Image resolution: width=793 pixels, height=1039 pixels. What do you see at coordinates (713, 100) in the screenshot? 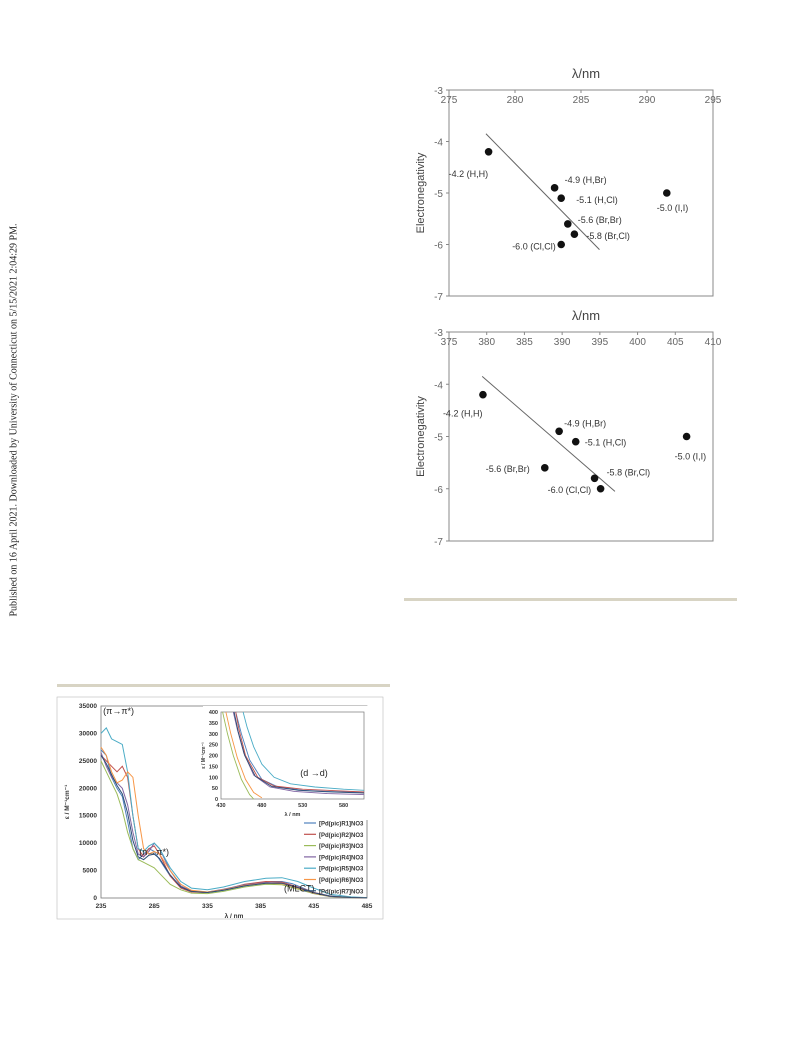
I see `x-tick-label: 295` at bounding box center [713, 100].